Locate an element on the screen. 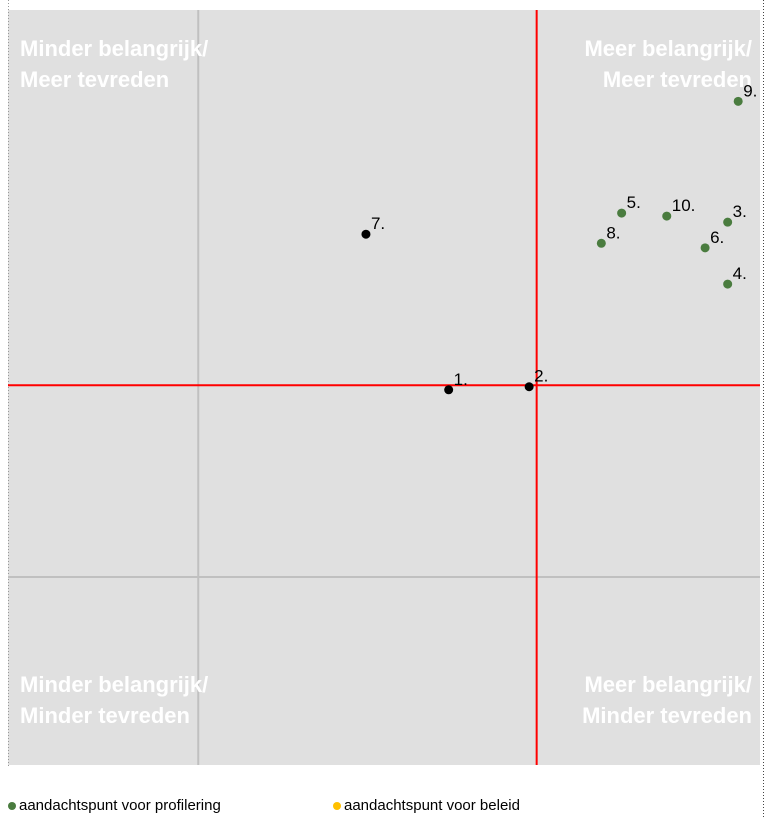 The height and width of the screenshot is (818, 768). point-label: 9. is located at coordinates (750, 90).